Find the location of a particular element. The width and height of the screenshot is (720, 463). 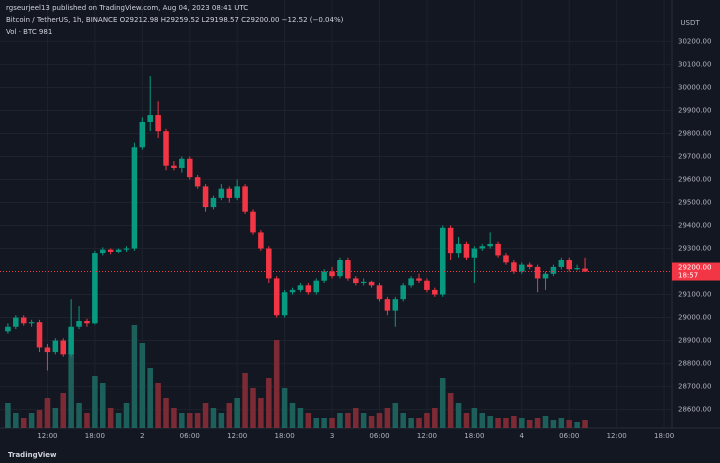

y-tick-label: 30200.00 is located at coordinates (694, 41).